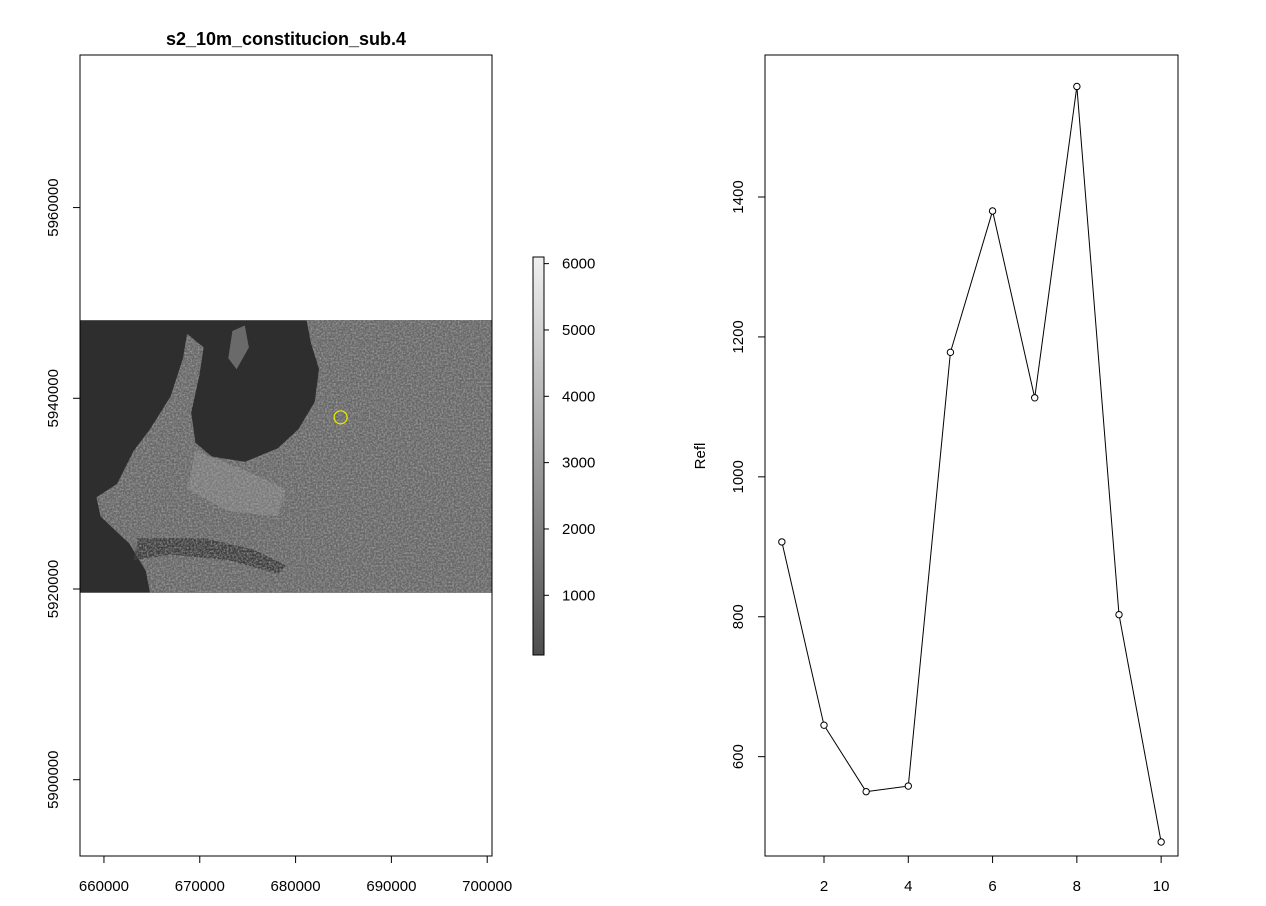 This screenshot has height=906, width=1266. I want to click on map-x-tick-label: 660000, so click(104, 886).